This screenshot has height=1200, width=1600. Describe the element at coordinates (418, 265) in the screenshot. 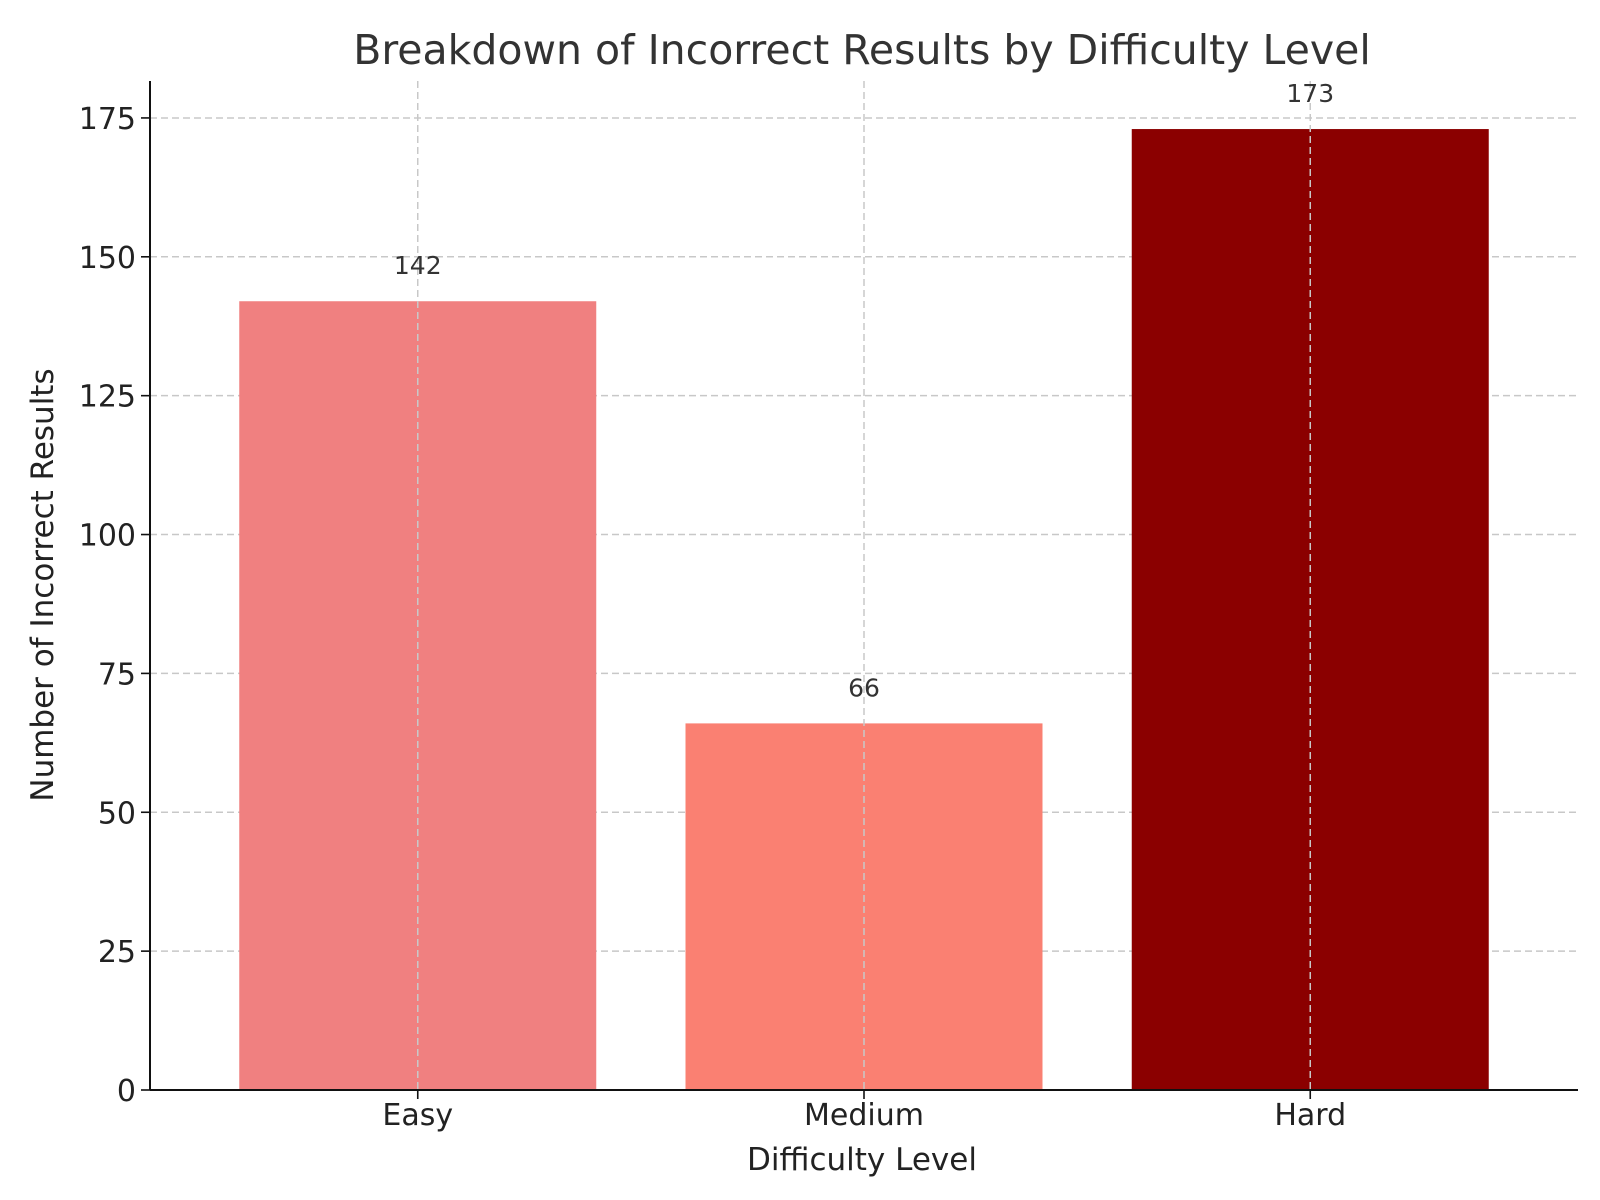

I see `data-label: 142` at that location.